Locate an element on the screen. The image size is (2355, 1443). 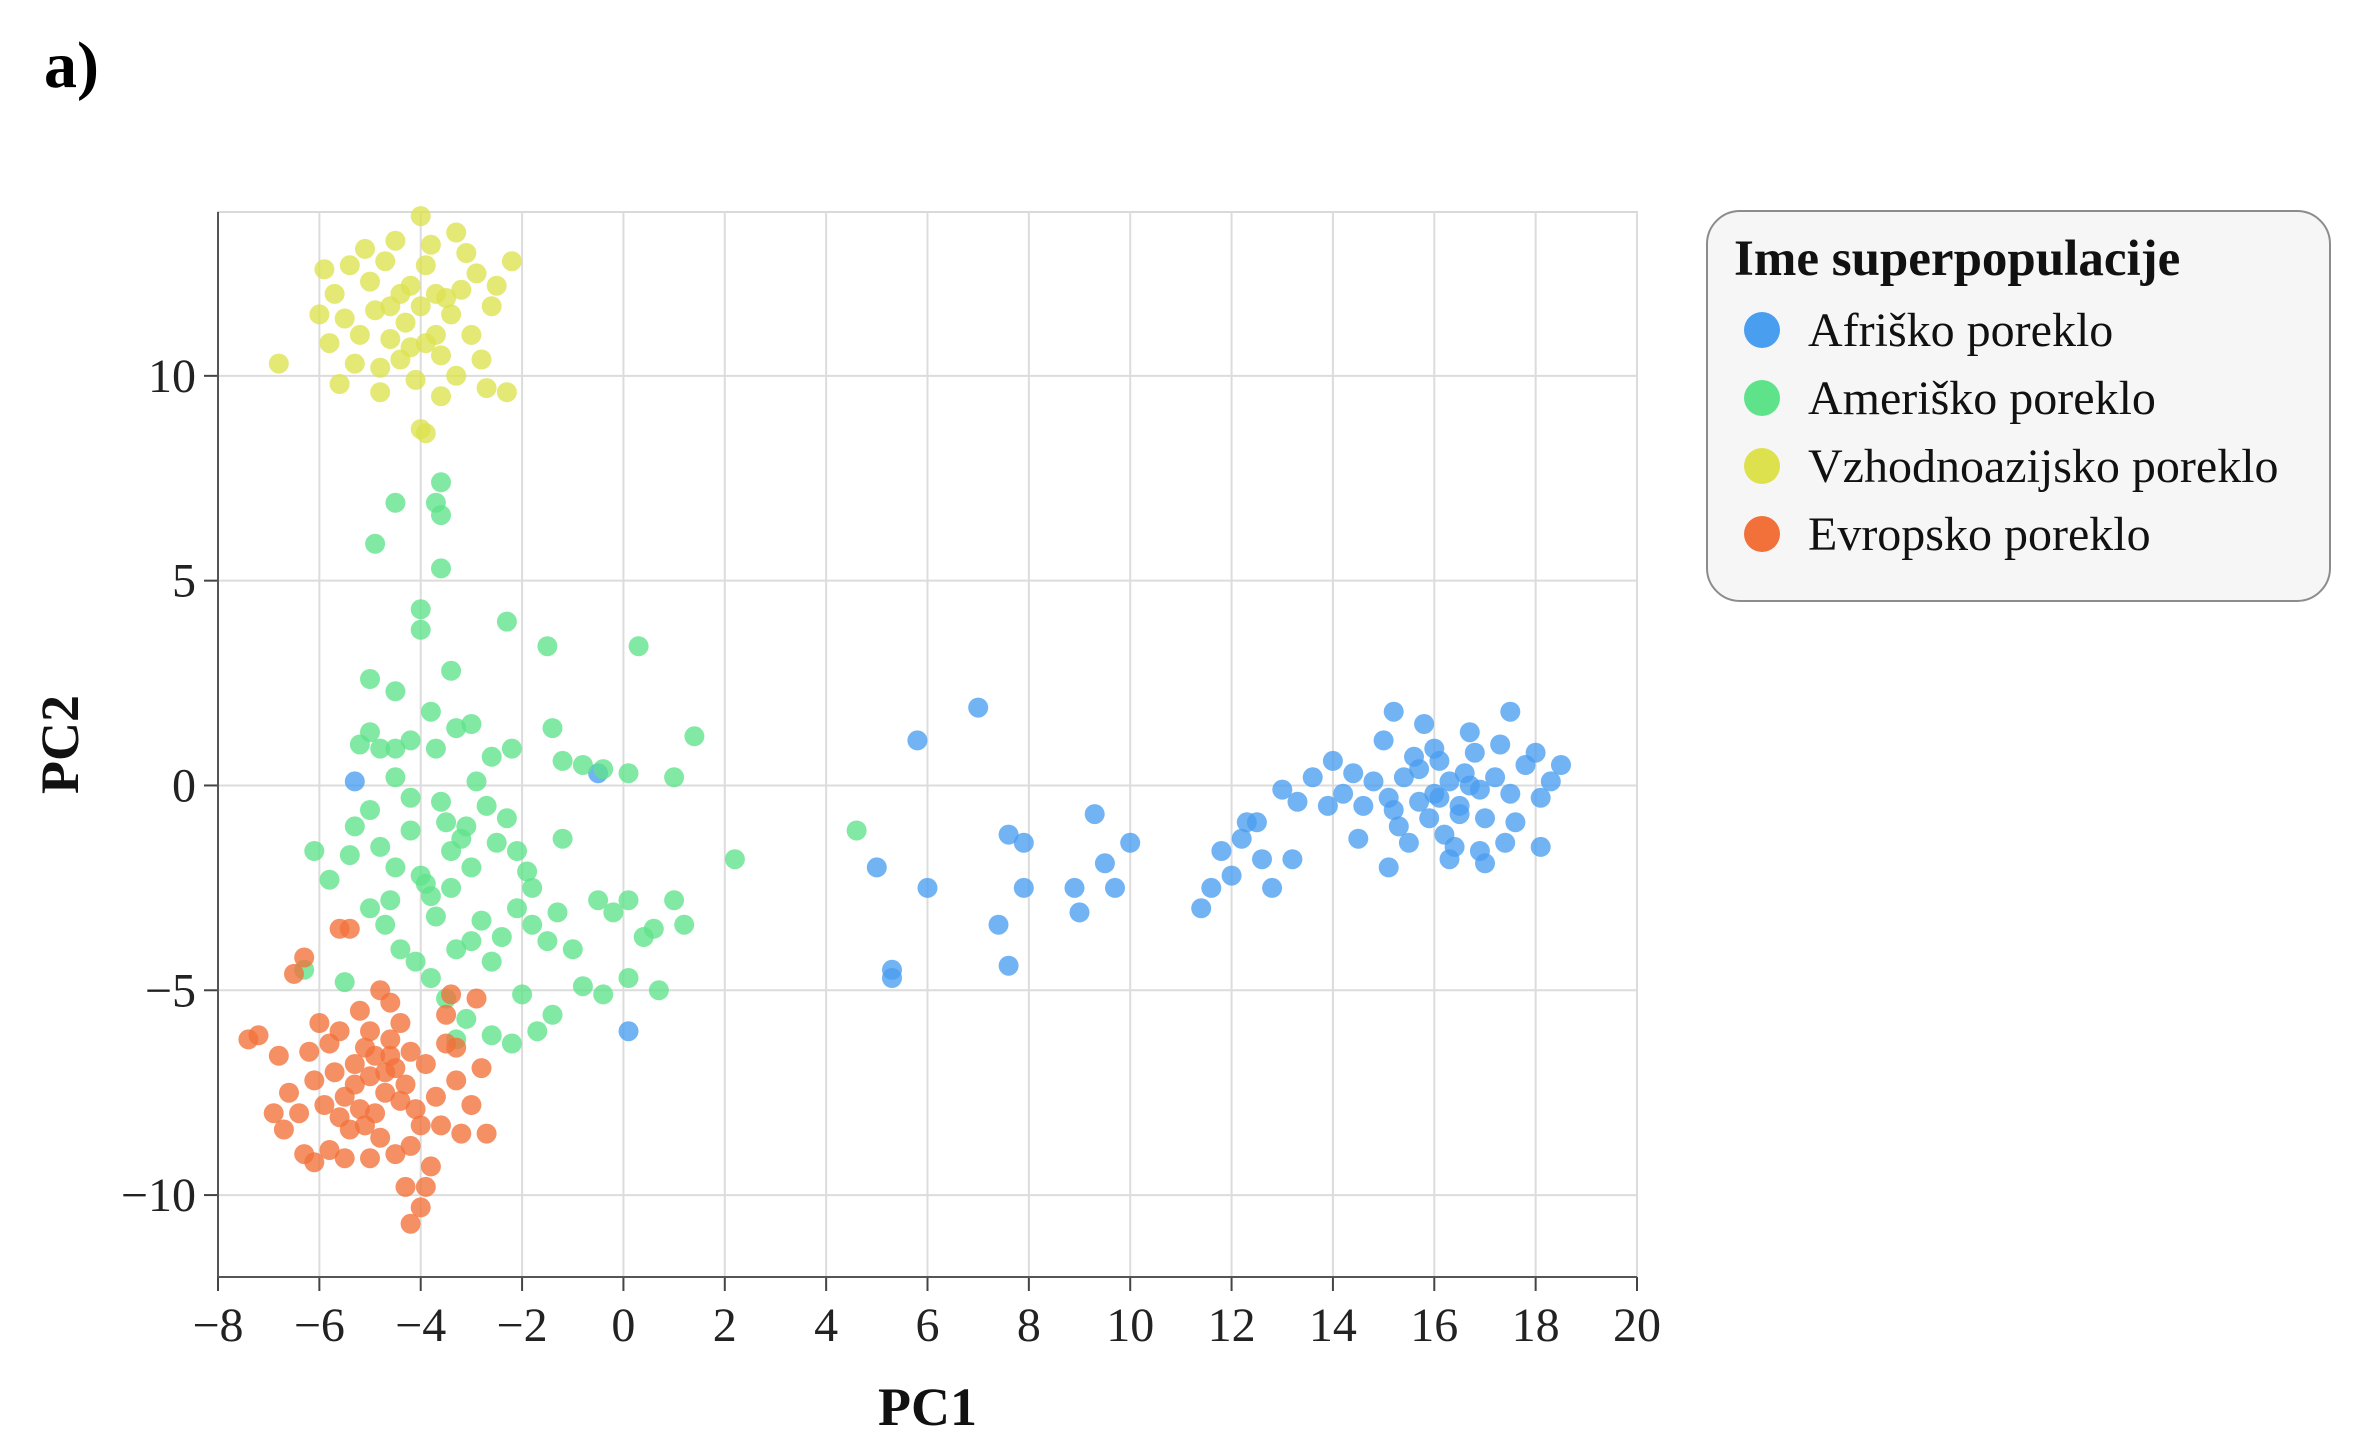
x-tick-labels: −8 −6 −4 −2 0 2 4 6 8 10 12 14 16 18 20 is located at coordinates (926, 1325).